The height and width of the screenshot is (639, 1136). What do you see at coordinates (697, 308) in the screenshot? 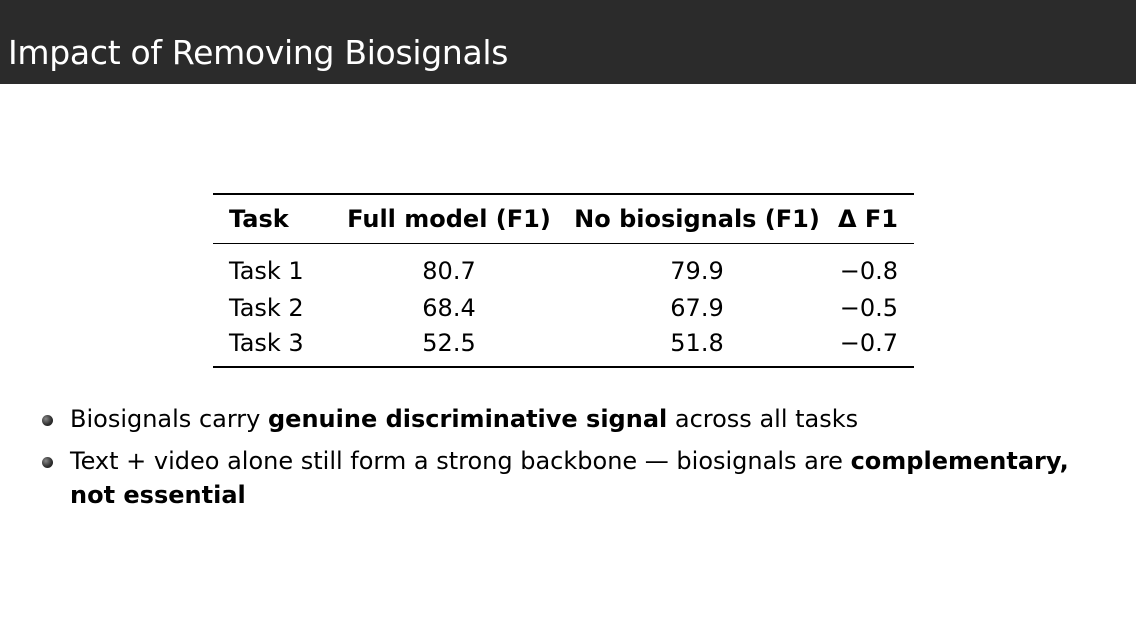
I see `cell-no-biosignals: 67.9` at bounding box center [697, 308].